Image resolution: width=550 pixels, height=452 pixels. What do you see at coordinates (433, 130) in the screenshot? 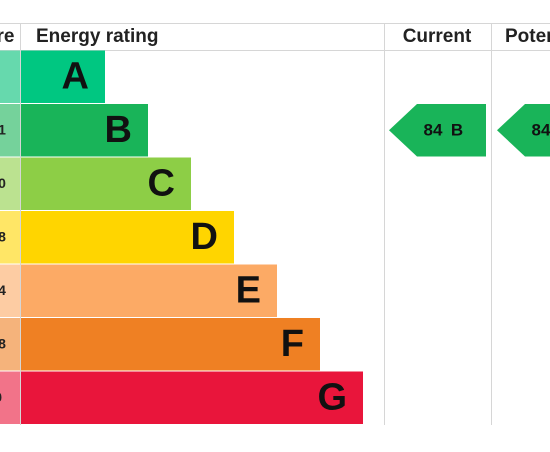
I see `current-score: 84` at bounding box center [433, 130].